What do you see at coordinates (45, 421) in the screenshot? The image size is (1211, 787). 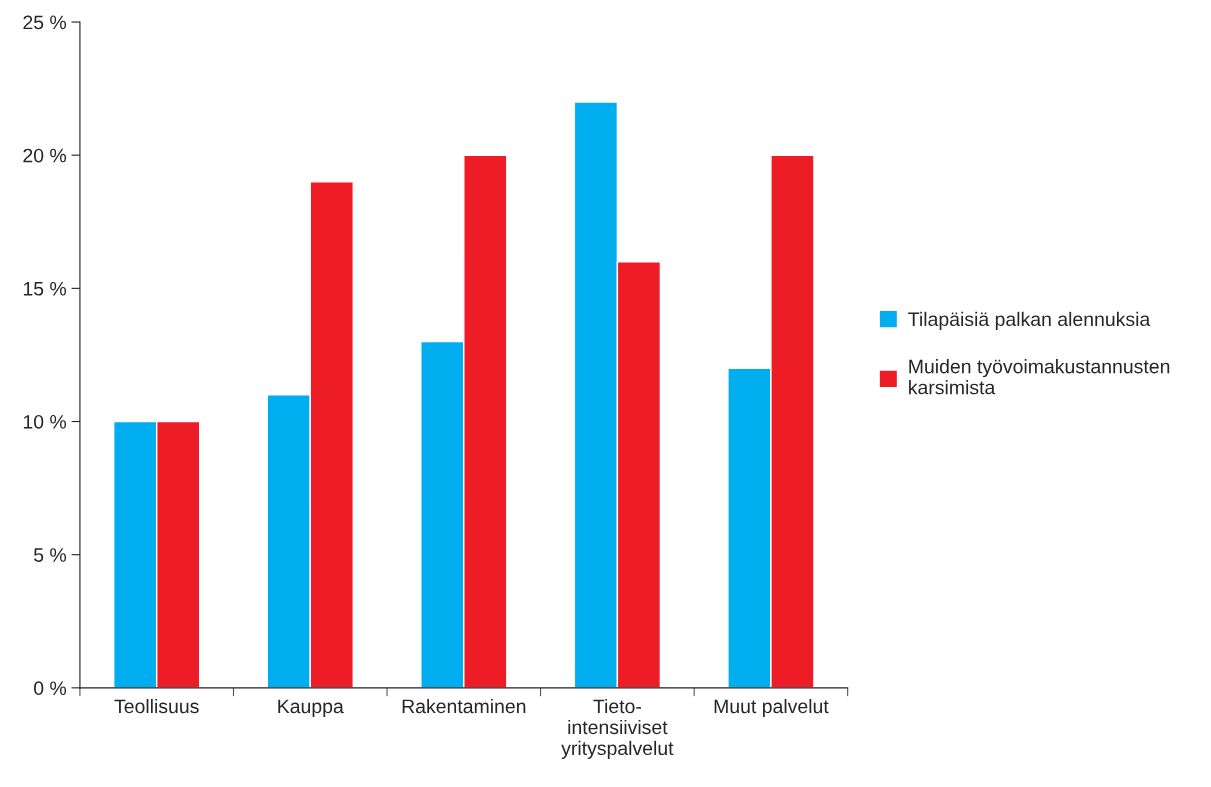 I see `y-tick-label: 10 %` at bounding box center [45, 421].